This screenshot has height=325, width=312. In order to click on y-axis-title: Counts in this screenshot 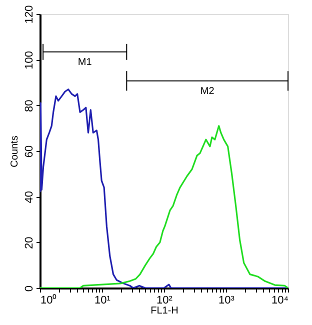, I will do `click(15, 152)`.